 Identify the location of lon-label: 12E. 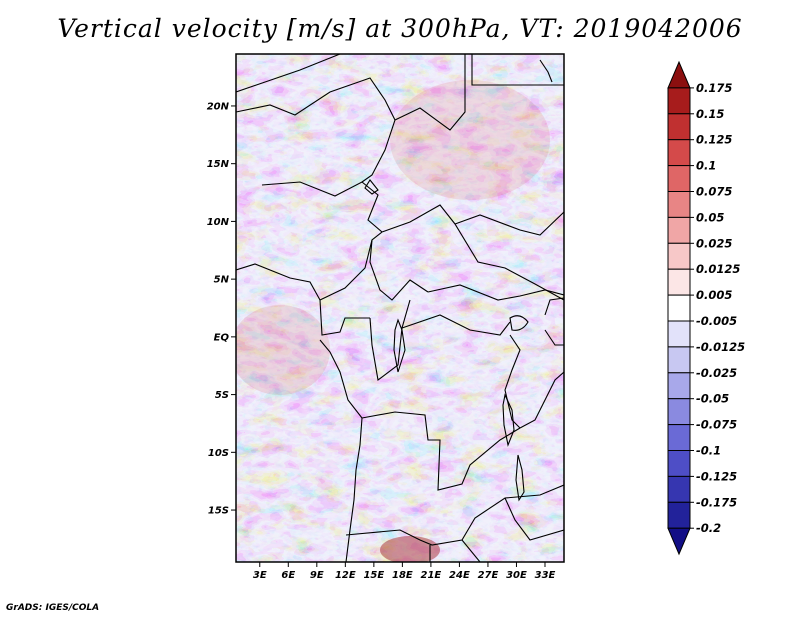
(345, 575).